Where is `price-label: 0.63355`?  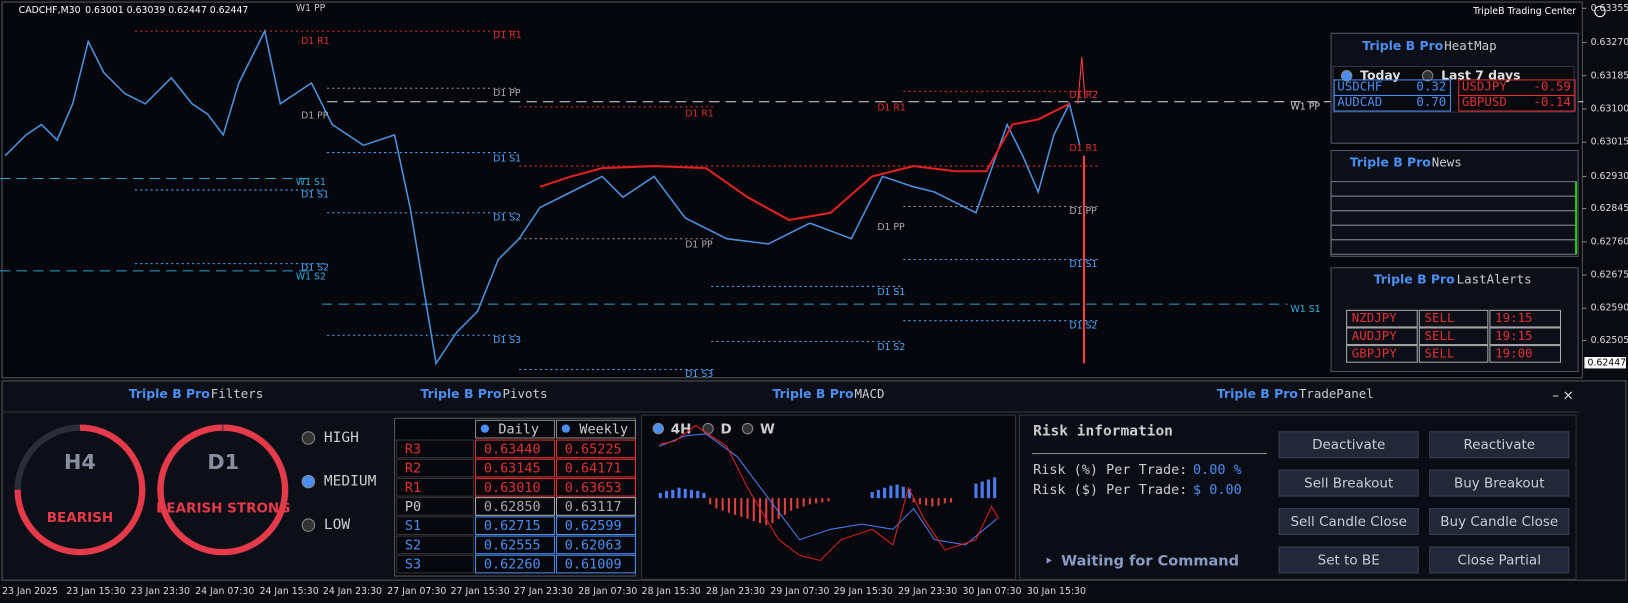
price-label: 0.63355 is located at coordinates (1609, 8).